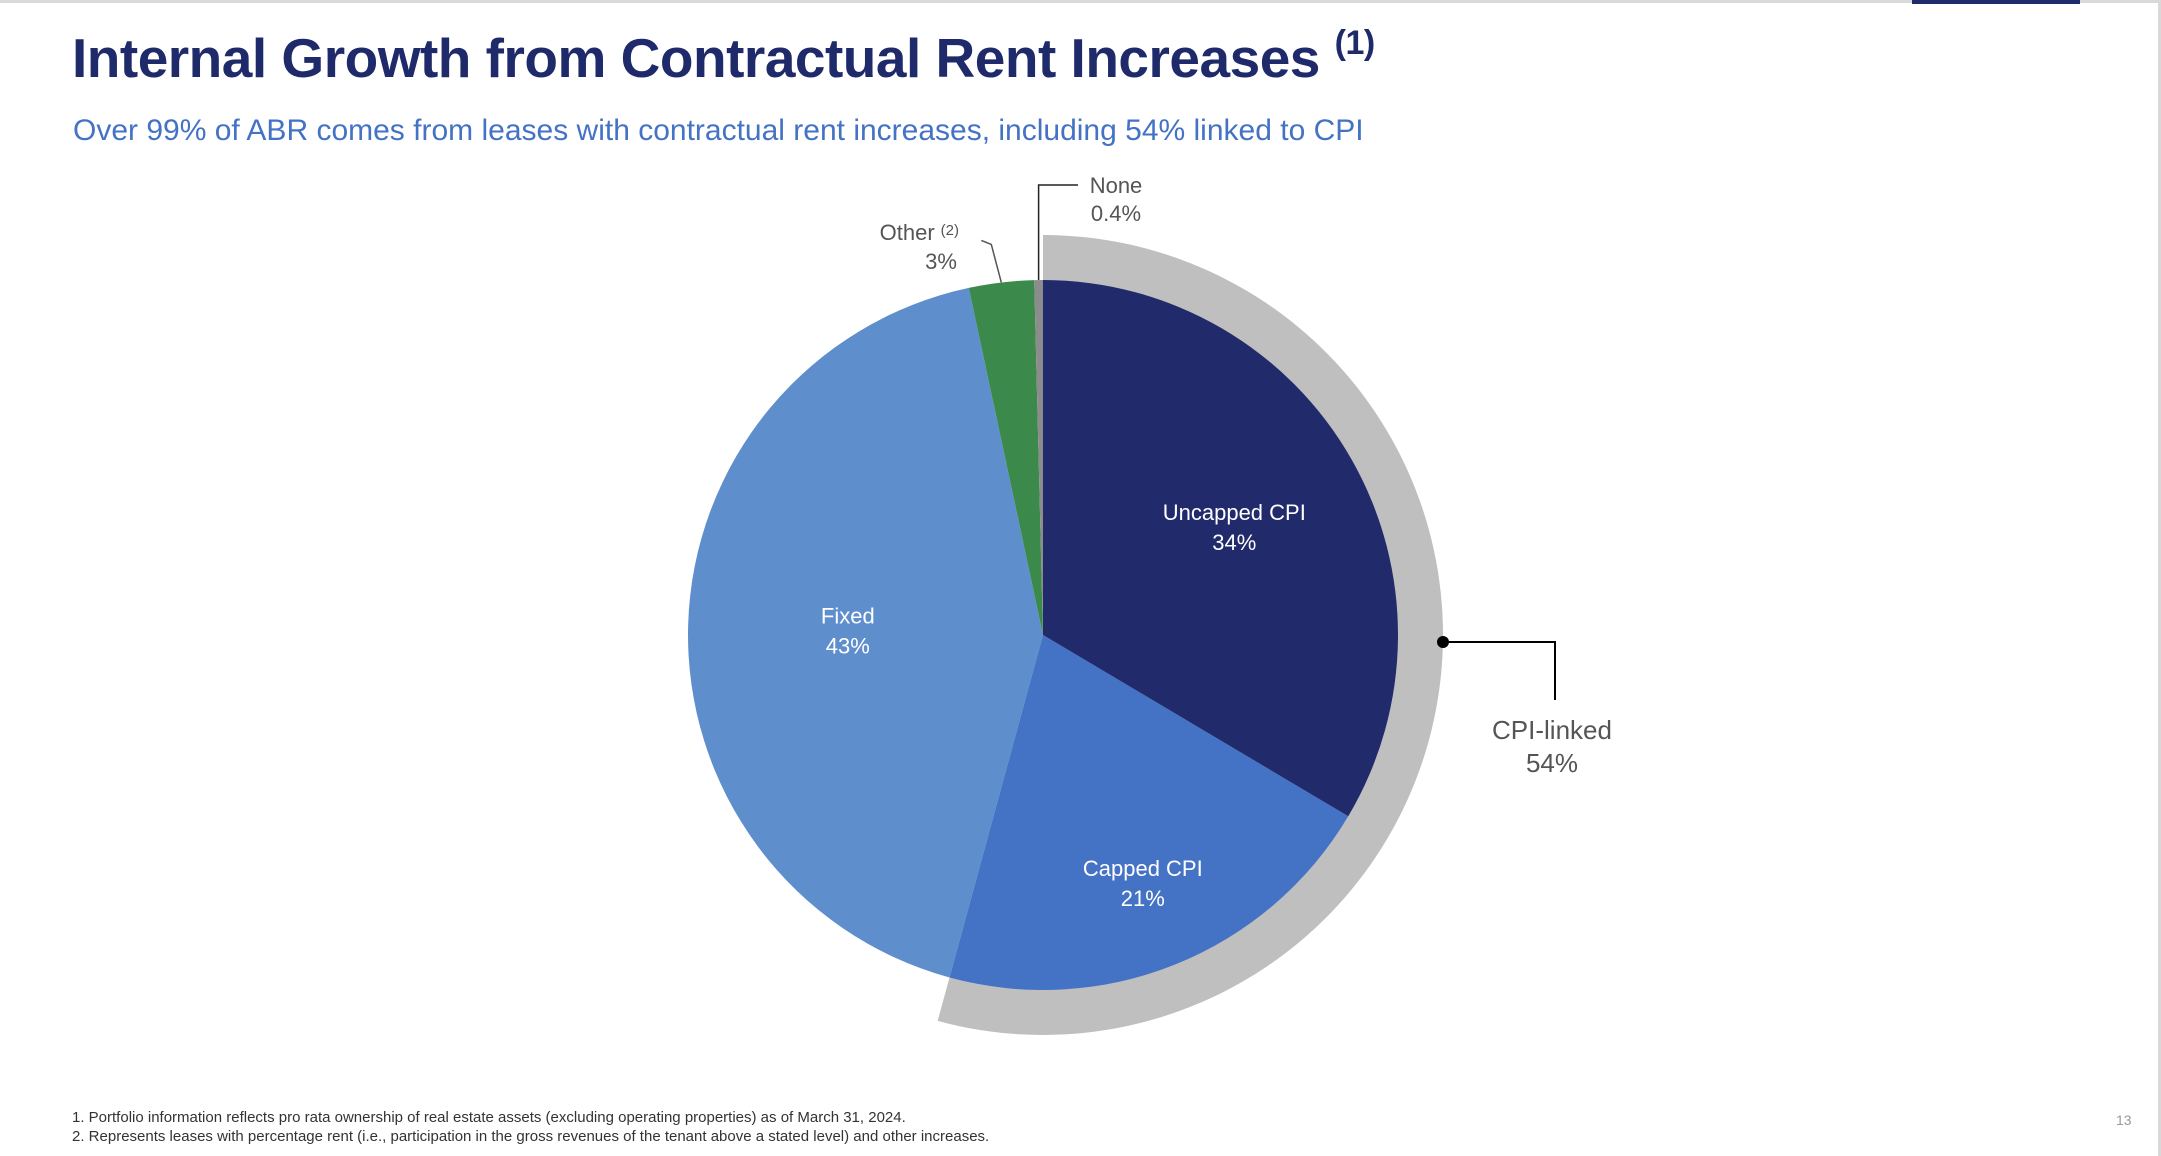 This screenshot has width=2161, height=1156. Describe the element at coordinates (848, 616) in the screenshot. I see `slice-label-fixed: Fixed` at that location.